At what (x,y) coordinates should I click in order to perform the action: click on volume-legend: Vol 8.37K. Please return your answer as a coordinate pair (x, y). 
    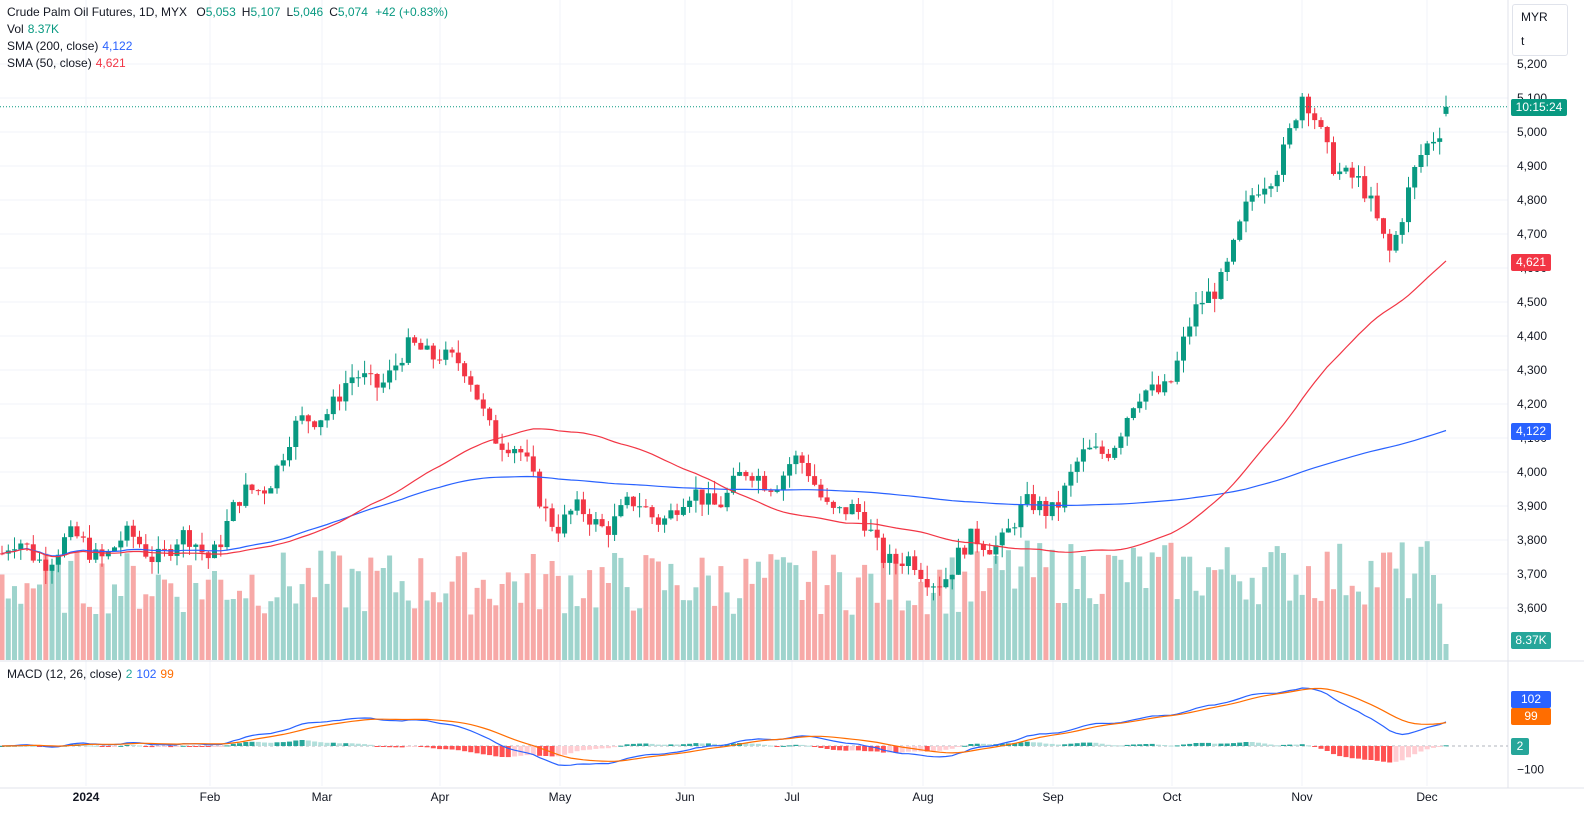
    Looking at the image, I should click on (33, 29).